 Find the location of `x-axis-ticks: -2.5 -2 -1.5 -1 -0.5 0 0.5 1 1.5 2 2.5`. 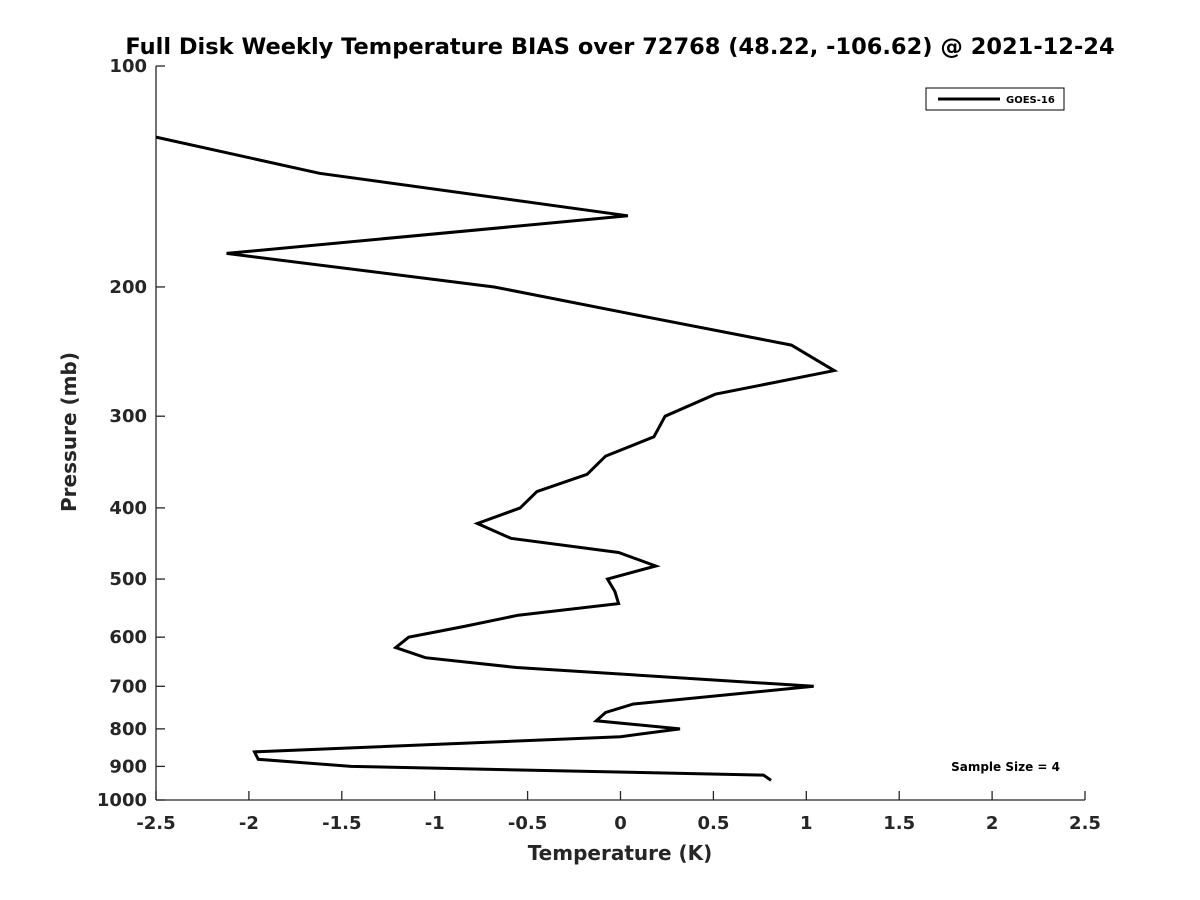

x-axis-ticks: -2.5 -2 -1.5 -1 -0.5 0 0.5 1 1.5 2 2.5 is located at coordinates (618, 812).